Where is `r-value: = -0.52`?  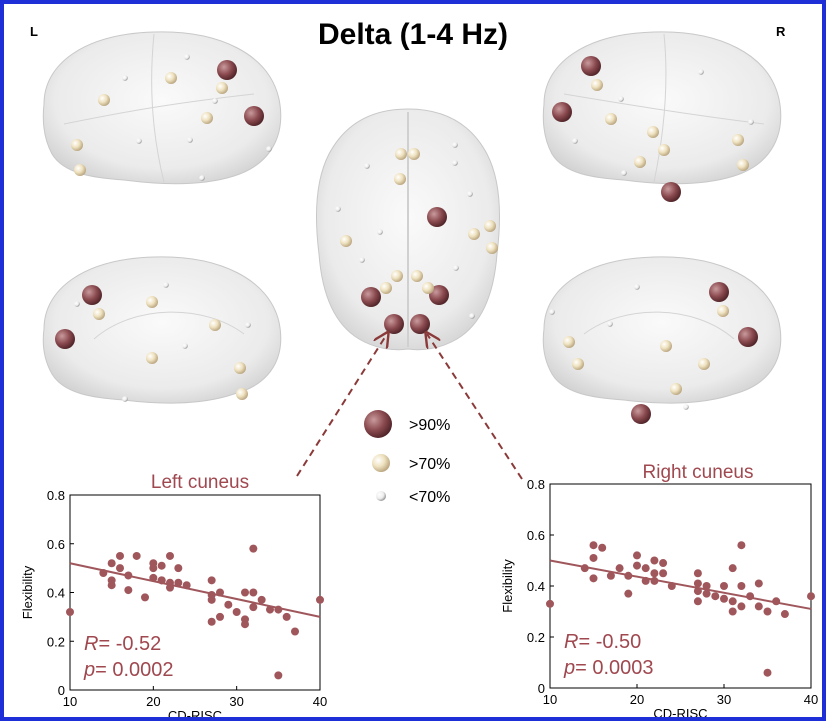 r-value: = -0.52 is located at coordinates (129, 644).